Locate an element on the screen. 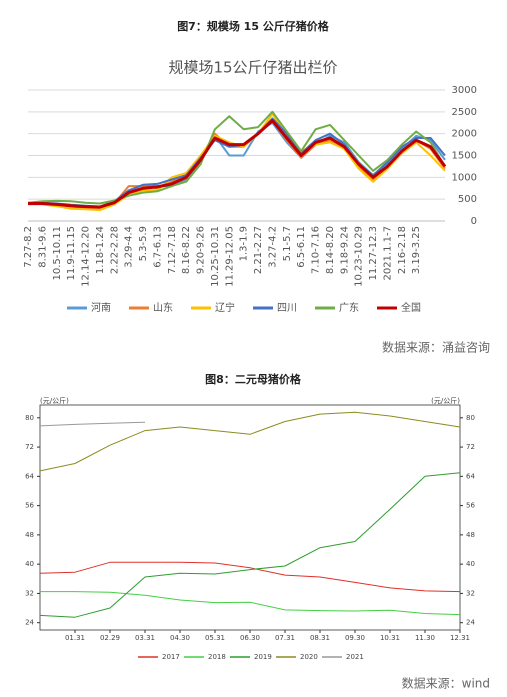  y-tick-label: 0 is located at coordinates (474, 221).